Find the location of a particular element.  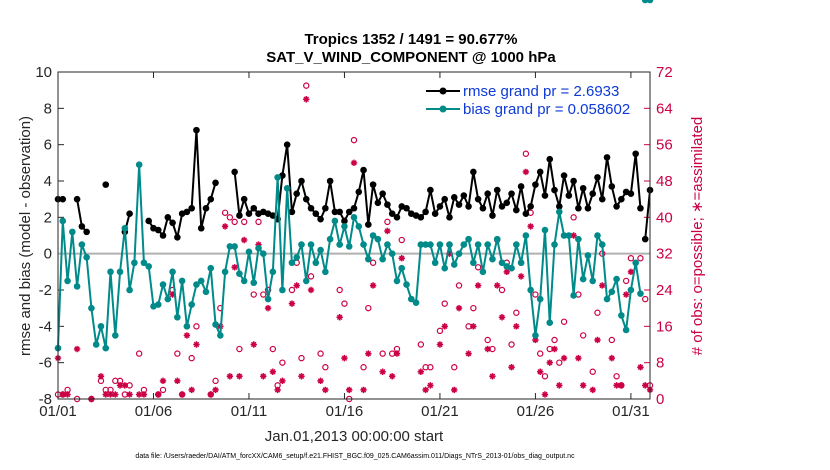

x-axis-label: Jan.01,2013 00:00:00 start is located at coordinates (354, 436).